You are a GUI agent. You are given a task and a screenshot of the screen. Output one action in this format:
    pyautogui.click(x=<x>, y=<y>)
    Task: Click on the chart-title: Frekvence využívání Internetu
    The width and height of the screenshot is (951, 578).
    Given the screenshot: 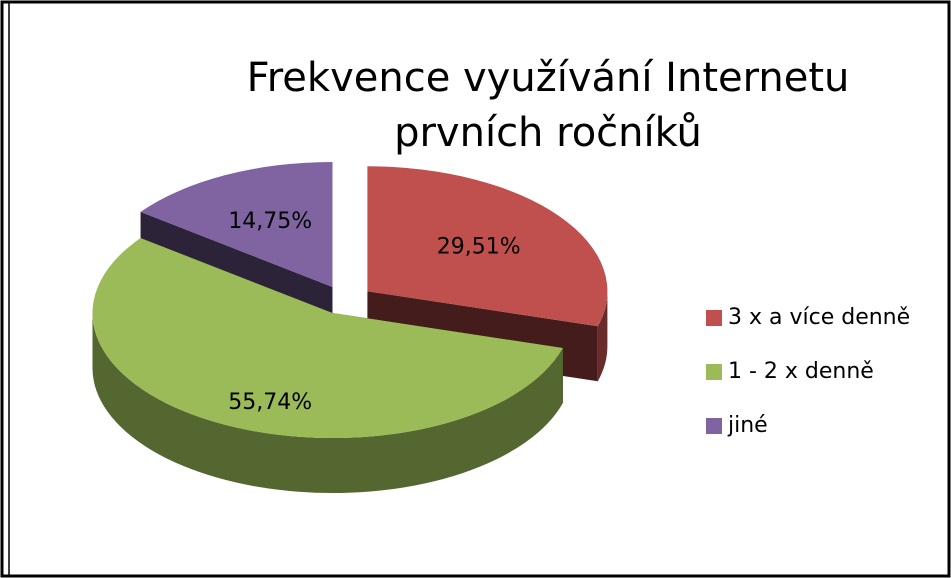 What is the action you would take?
    pyautogui.click(x=548, y=78)
    